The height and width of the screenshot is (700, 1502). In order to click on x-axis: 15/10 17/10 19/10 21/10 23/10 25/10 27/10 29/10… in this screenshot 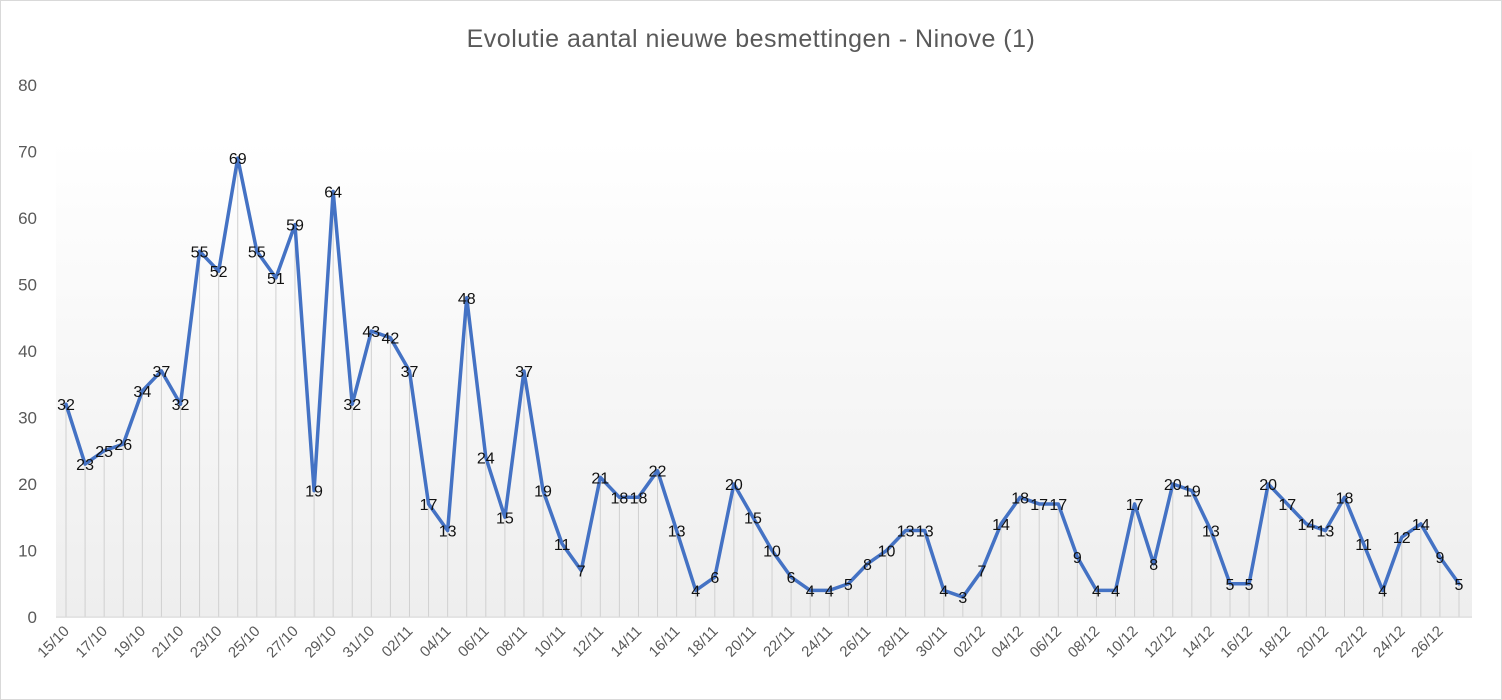, I will do `click(740, 642)`.